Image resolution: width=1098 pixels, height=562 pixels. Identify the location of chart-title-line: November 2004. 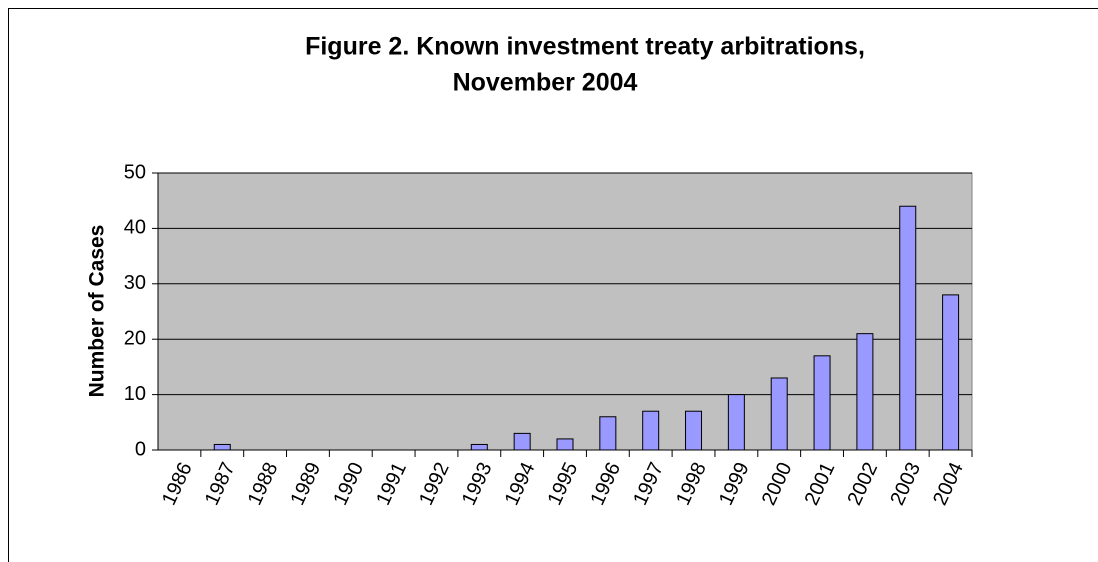
(545, 83).